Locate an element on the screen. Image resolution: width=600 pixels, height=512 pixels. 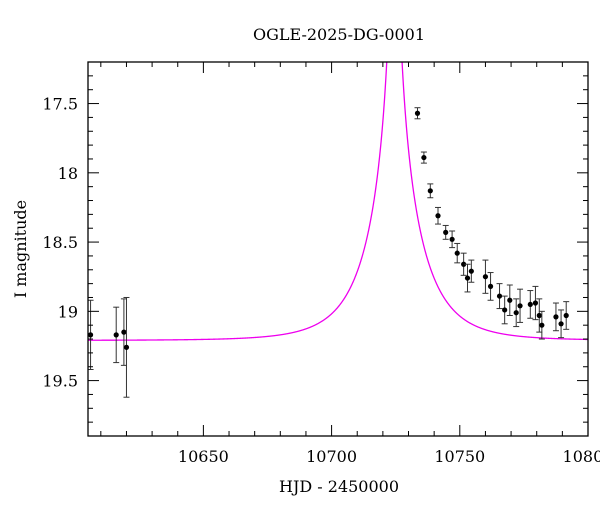
y-tick-label: 19 is located at coordinates (68, 311).